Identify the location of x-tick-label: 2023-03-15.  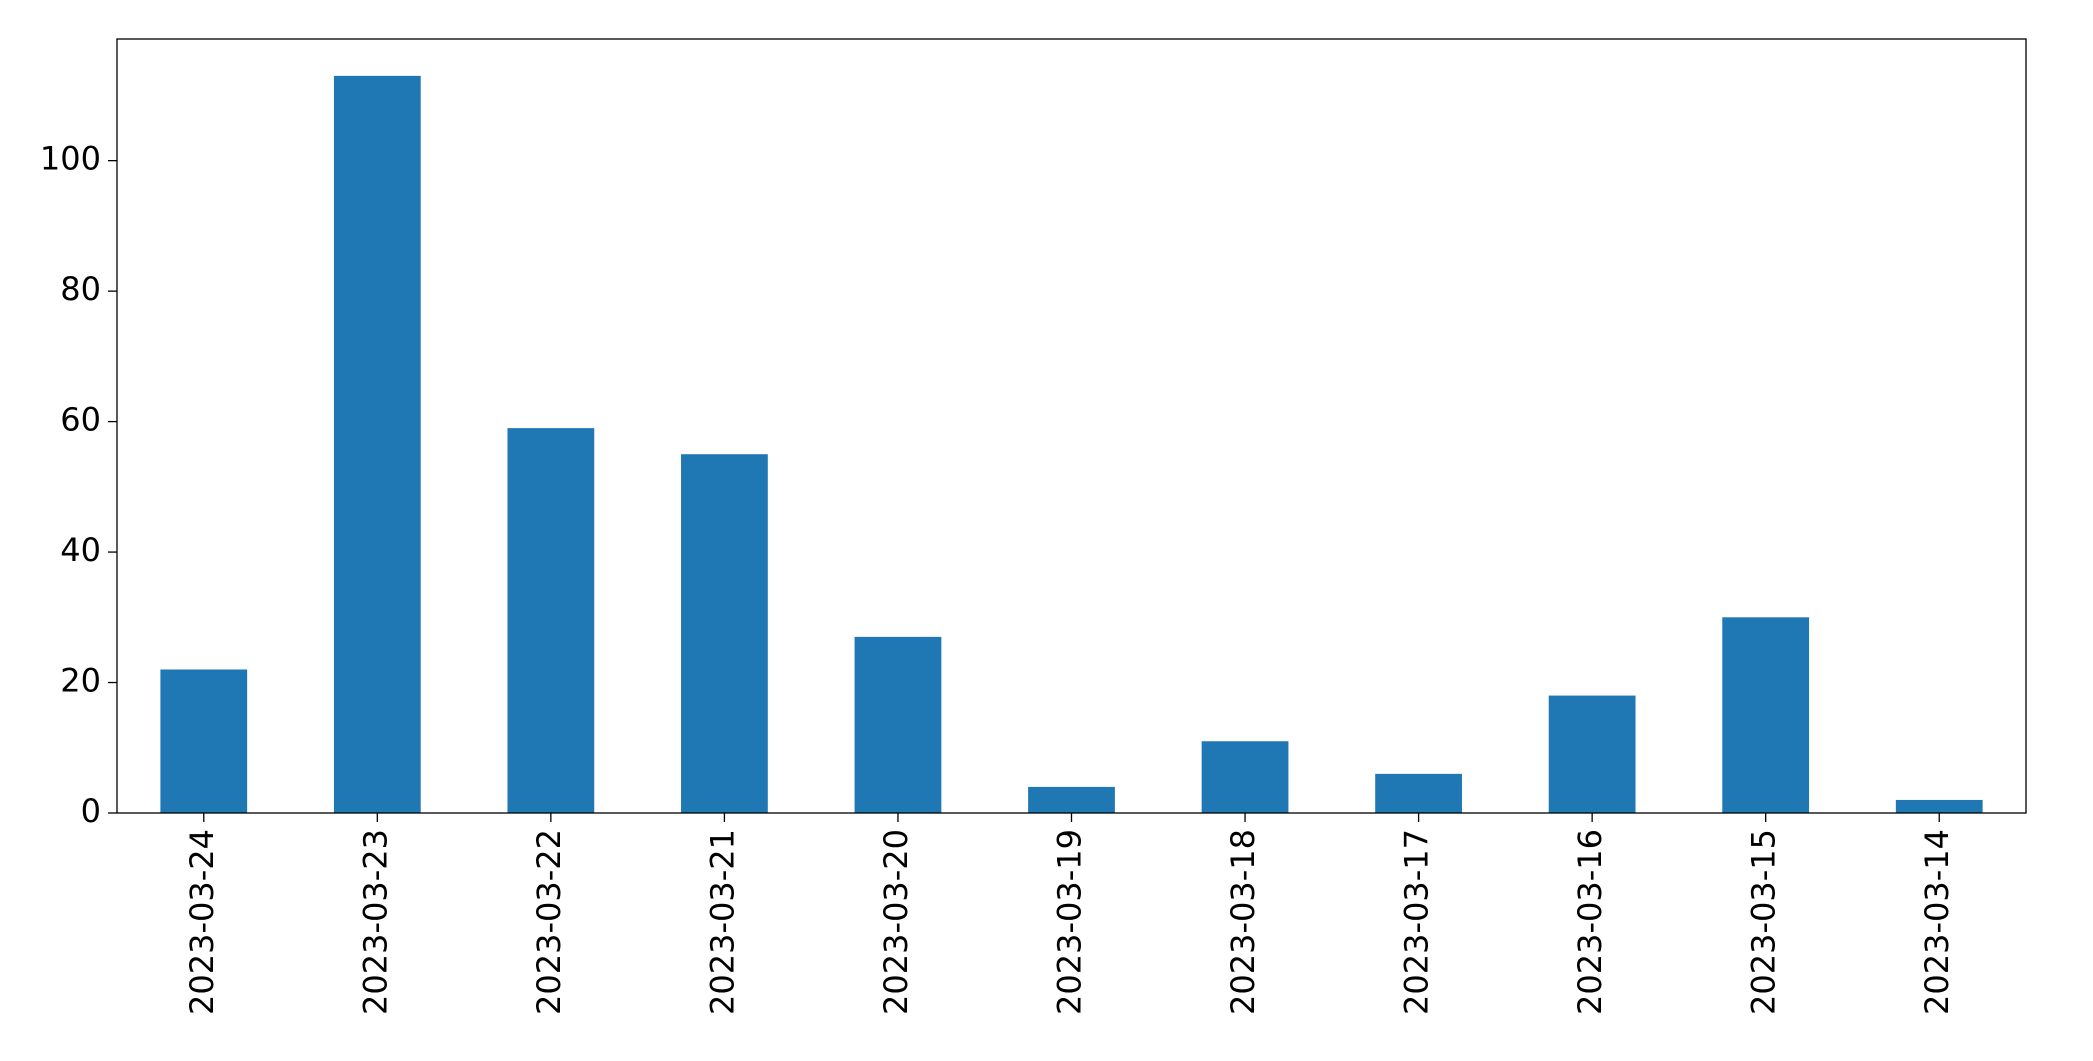
(1764, 922).